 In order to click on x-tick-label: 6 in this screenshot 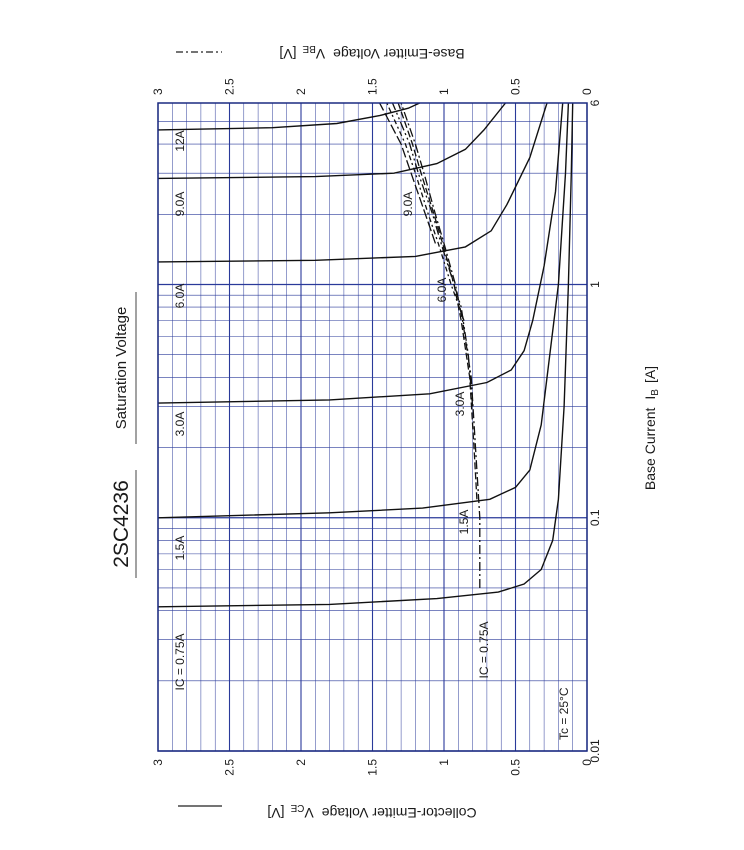, I will do `click(595, 102)`.